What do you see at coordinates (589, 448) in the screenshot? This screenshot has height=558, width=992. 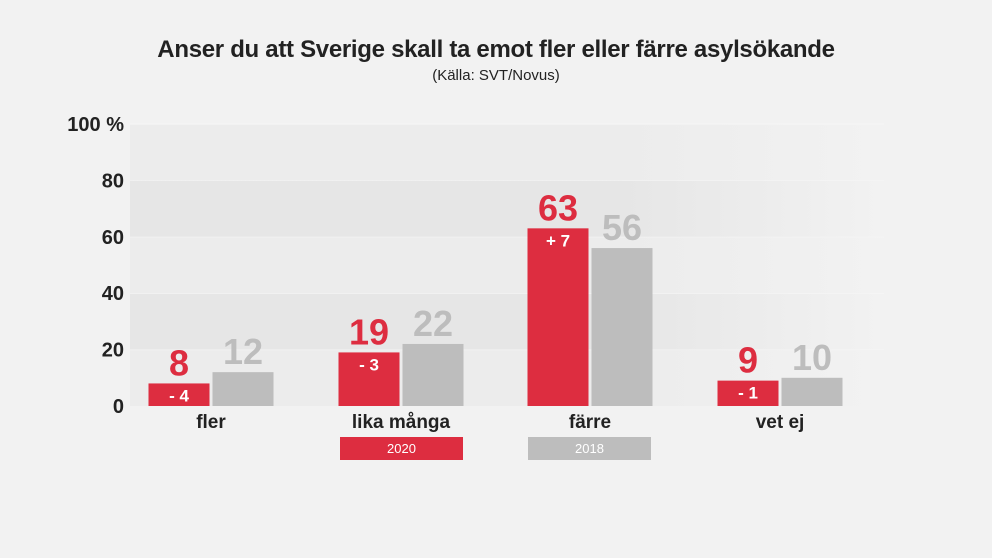 I see `legend-2018: 2018` at bounding box center [589, 448].